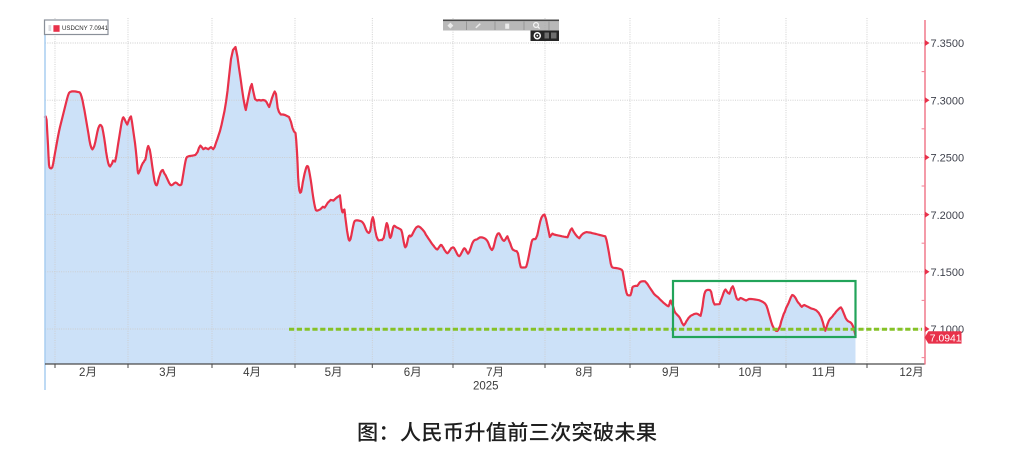  Describe the element at coordinates (905, 373) in the screenshot. I see `svg-text: 12` at that location.